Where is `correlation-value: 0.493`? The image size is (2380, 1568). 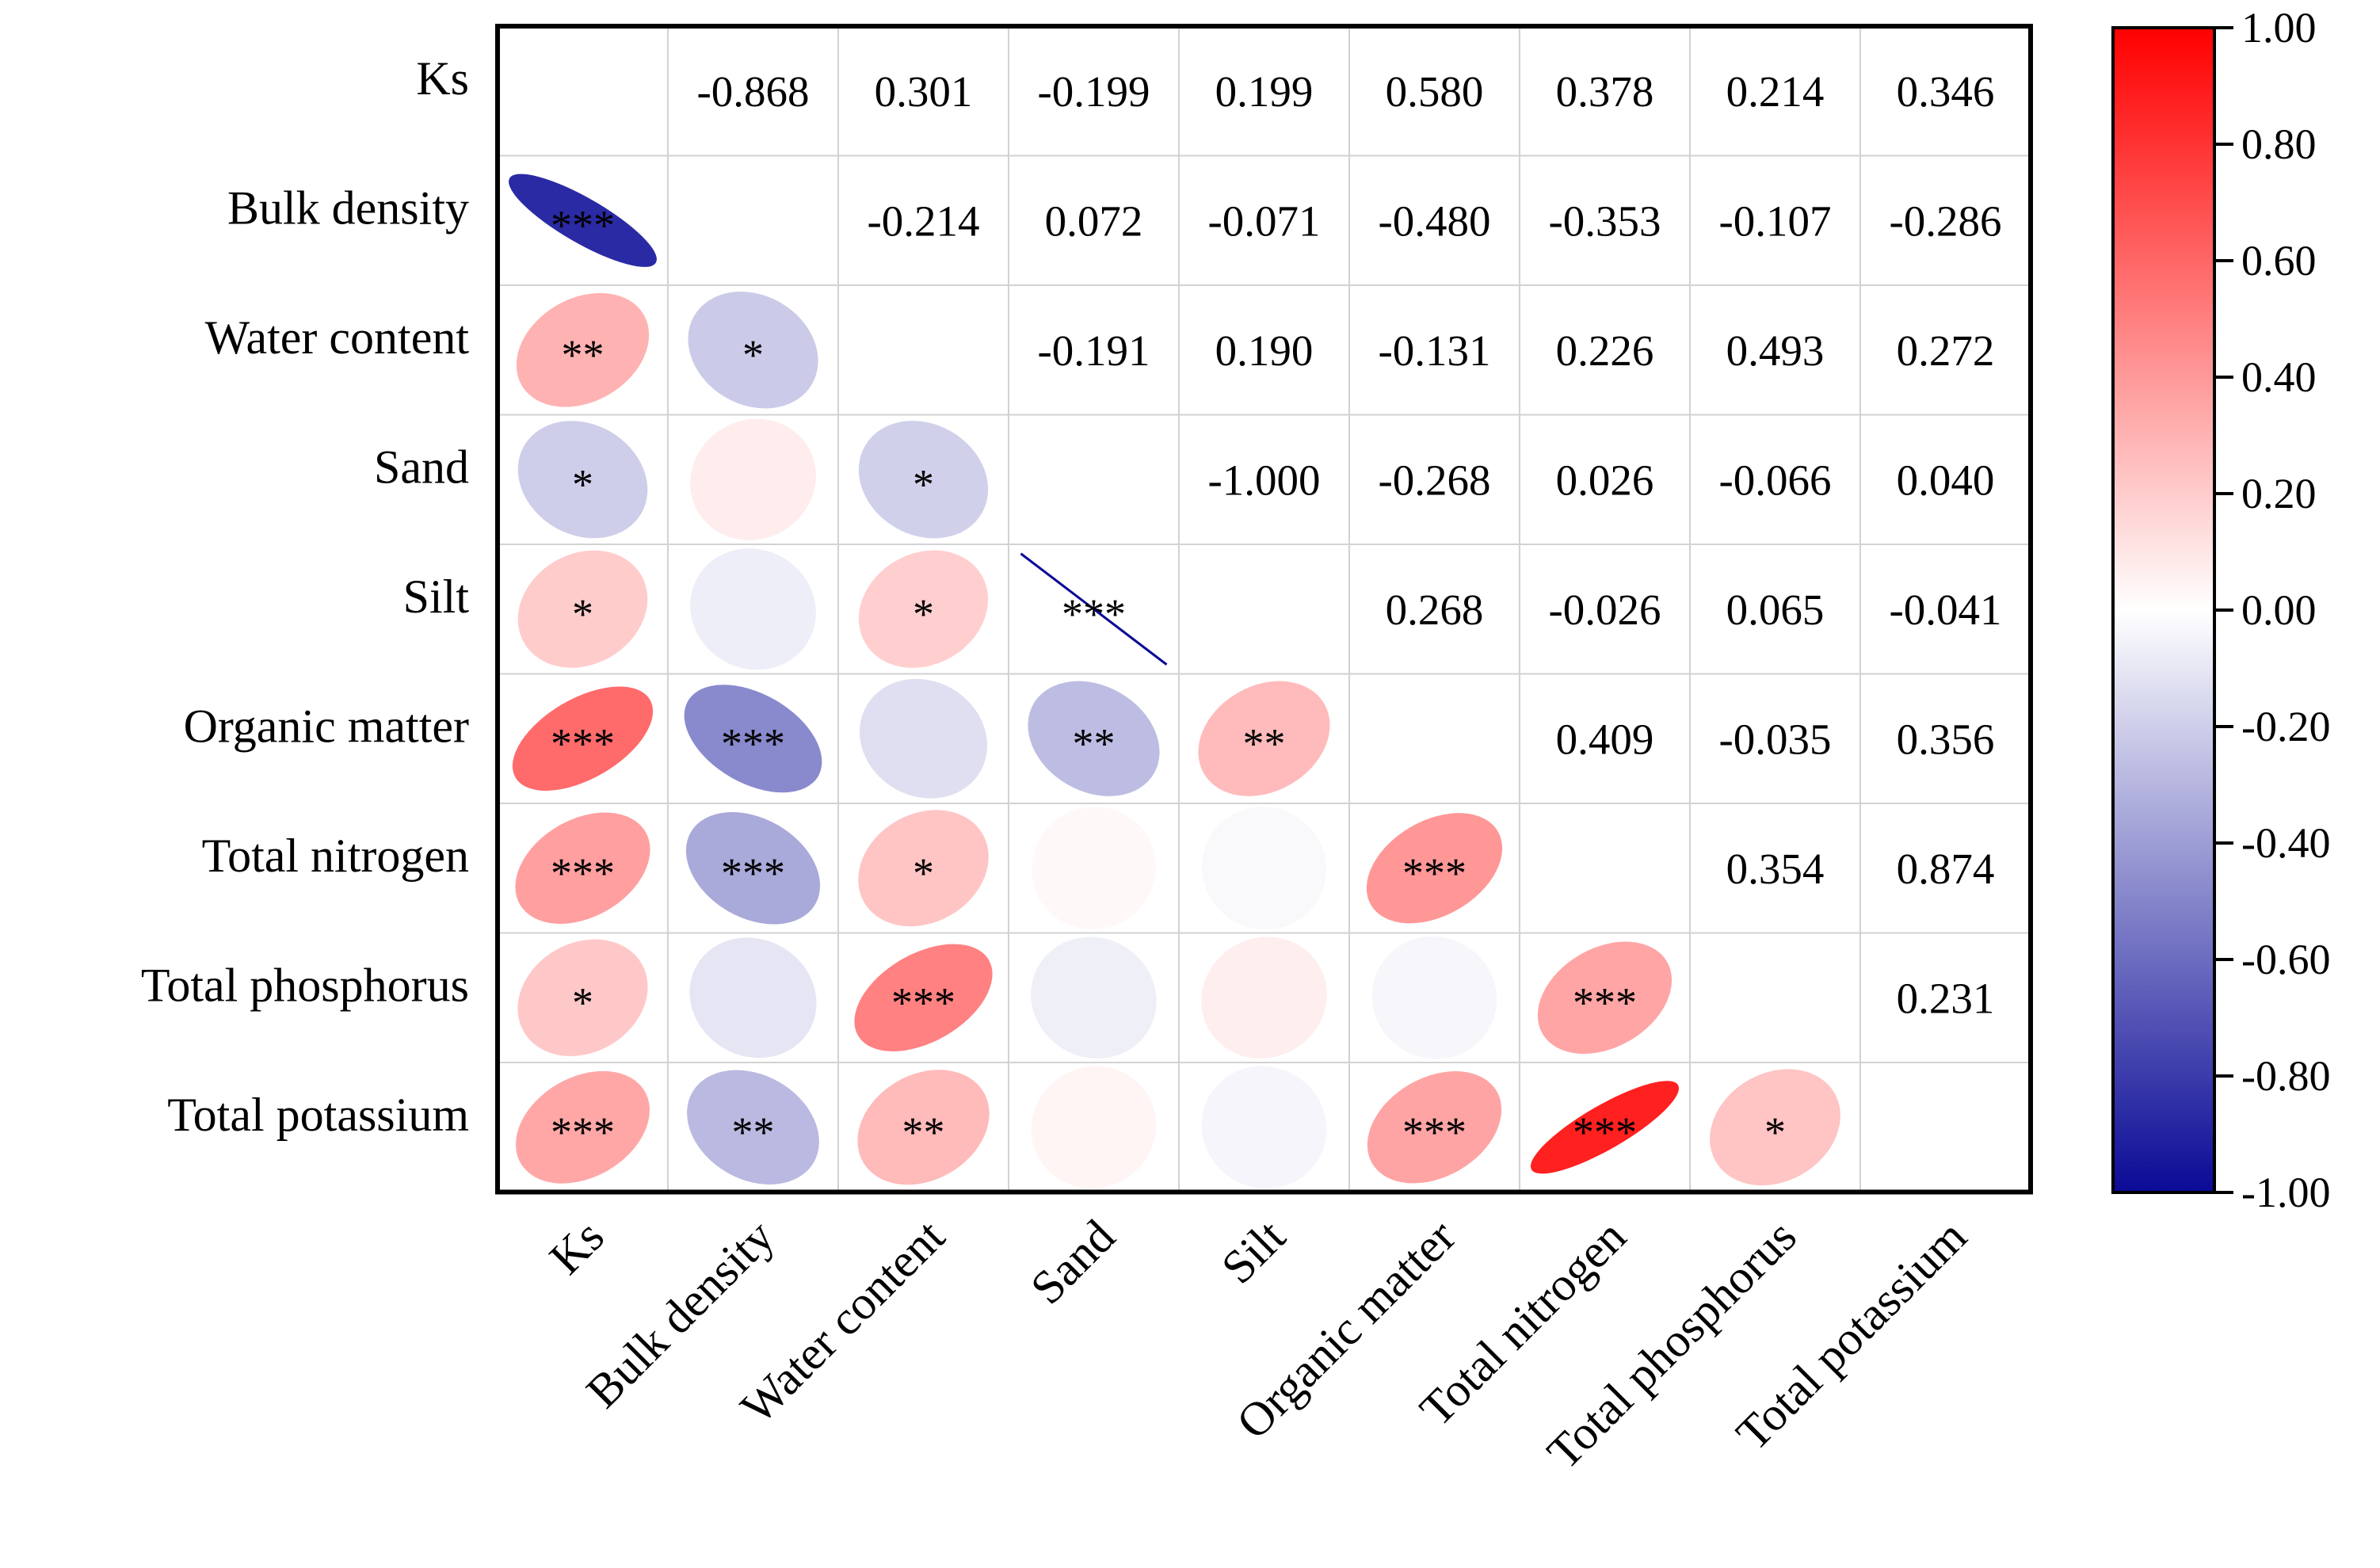
correlation-value: 0.493 is located at coordinates (1775, 350).